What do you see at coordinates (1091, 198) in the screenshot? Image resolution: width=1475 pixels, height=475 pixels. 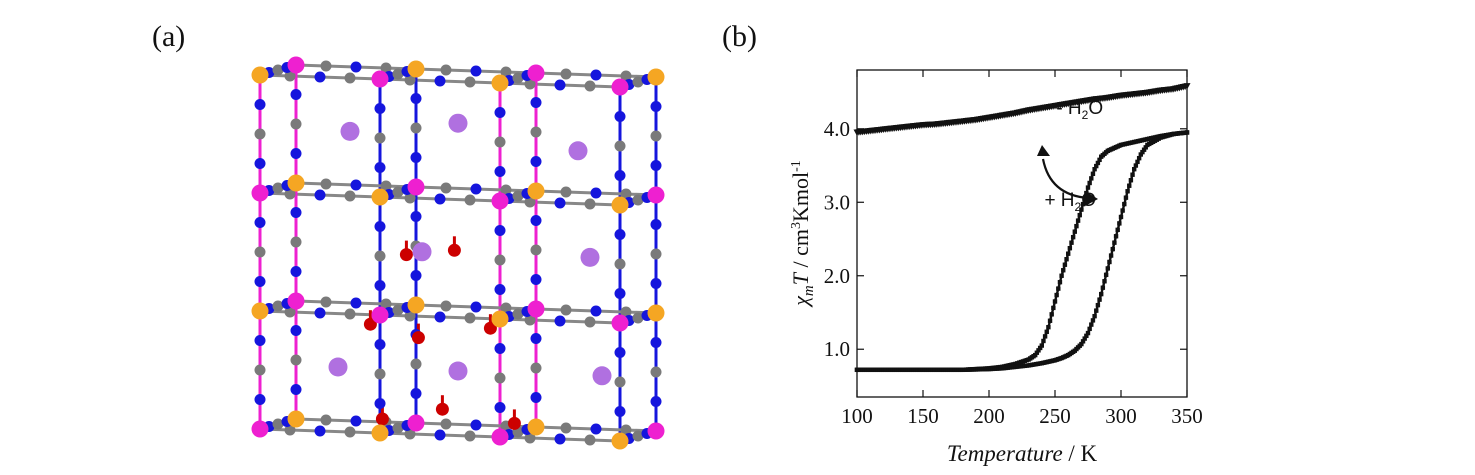 I see `annotation-arrowhead-right` at bounding box center [1091, 198].